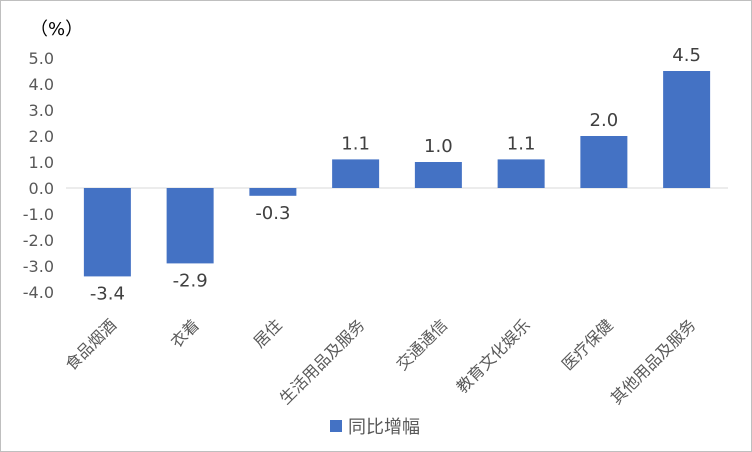 The width and height of the screenshot is (752, 452). Describe the element at coordinates (322, 361) in the screenshot. I see `category-label: 生活用品及服务` at that location.